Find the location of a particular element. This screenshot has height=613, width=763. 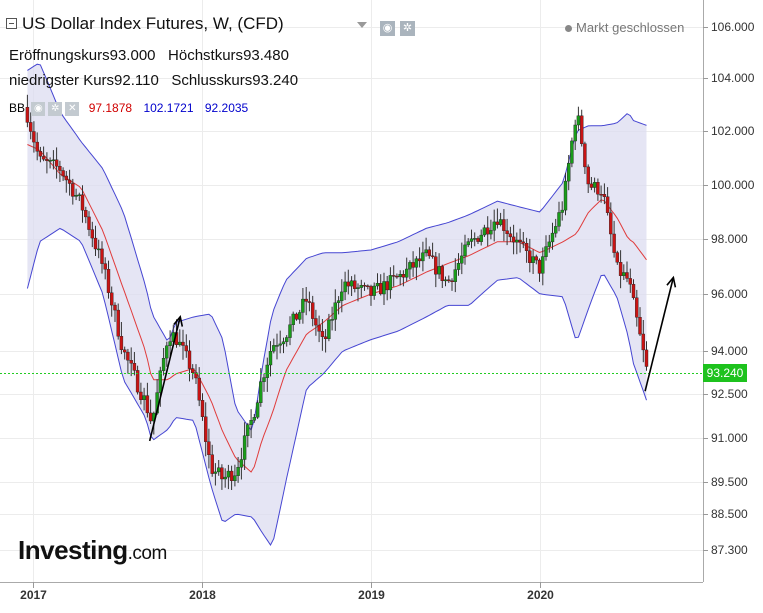

market-status: Markt geschlossen is located at coordinates (624, 27).